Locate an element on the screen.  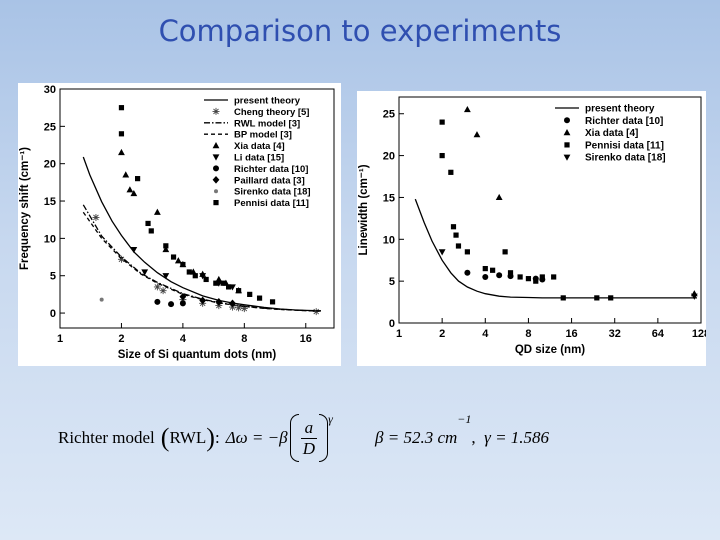
legend-item: present theory is located at coordinates (252, 101).